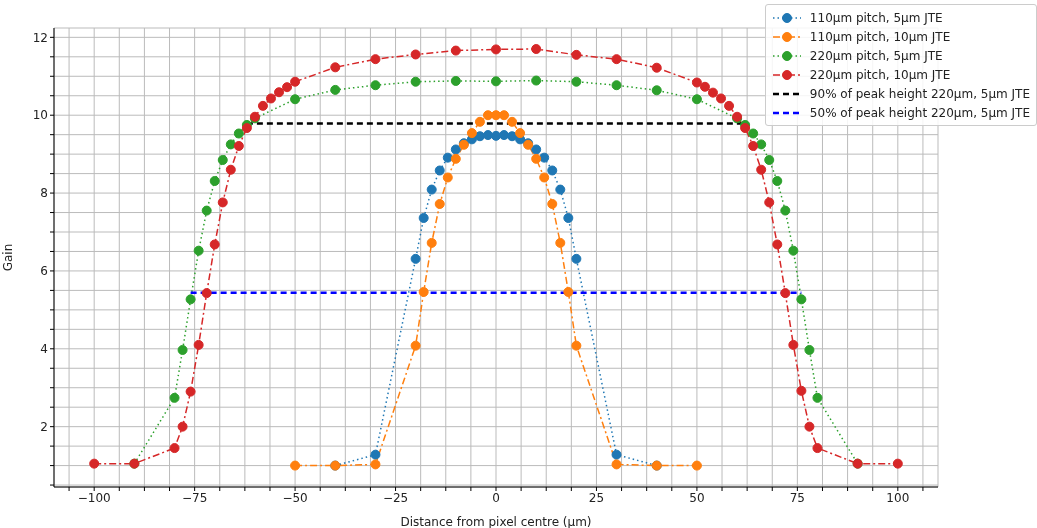 The image size is (1037, 528). Describe the element at coordinates (40, 37) in the screenshot. I see `y-tick-label: 12` at that location.